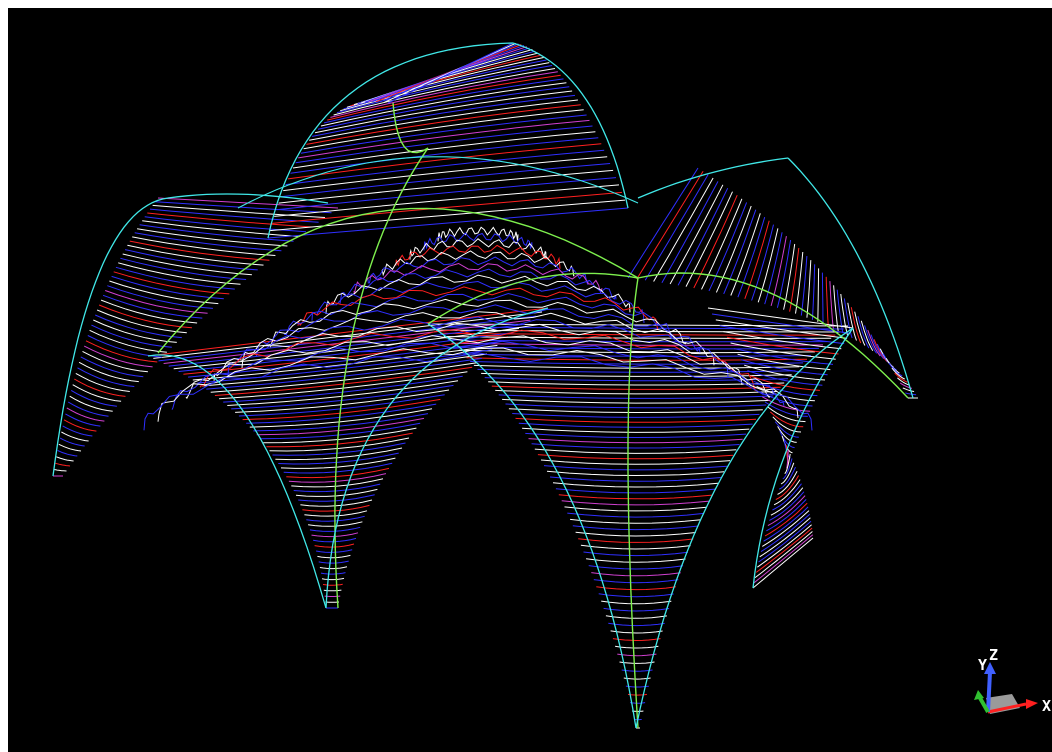  What do you see at coordinates (533, 298) in the screenshot?
I see `vault-rib` at bounding box center [533, 298].